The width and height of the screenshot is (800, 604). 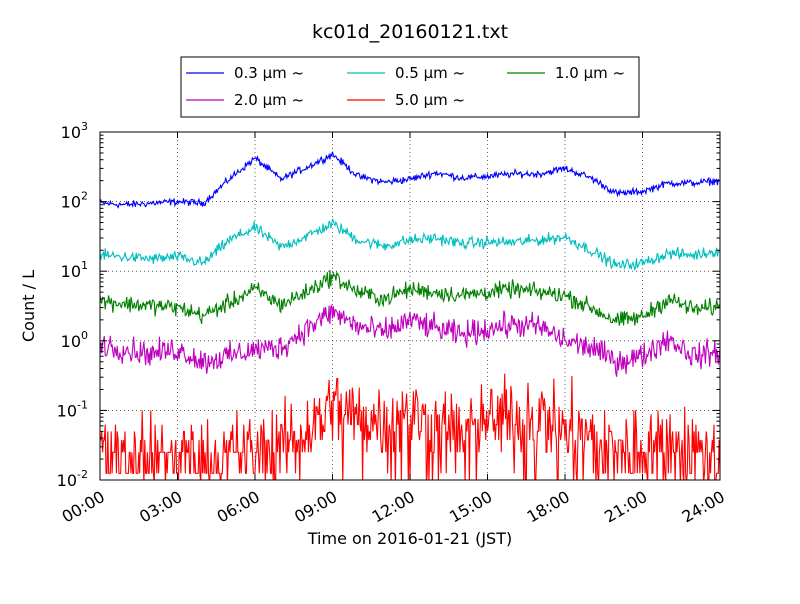 I want to click on y-tick-label: 10⁻², so click(x=72, y=479).